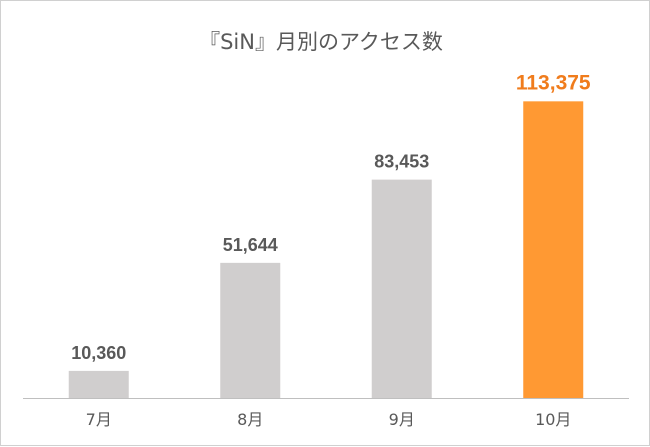 The height and width of the screenshot is (447, 650). What do you see at coordinates (553, 419) in the screenshot?
I see `x-tick-label-4: 10月` at bounding box center [553, 419].